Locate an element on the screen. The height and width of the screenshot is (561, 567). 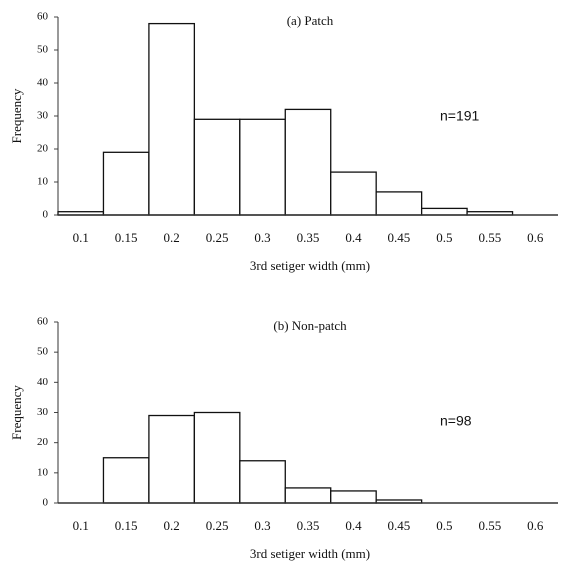
chart-title: (a) Patch is located at coordinates (310, 20).